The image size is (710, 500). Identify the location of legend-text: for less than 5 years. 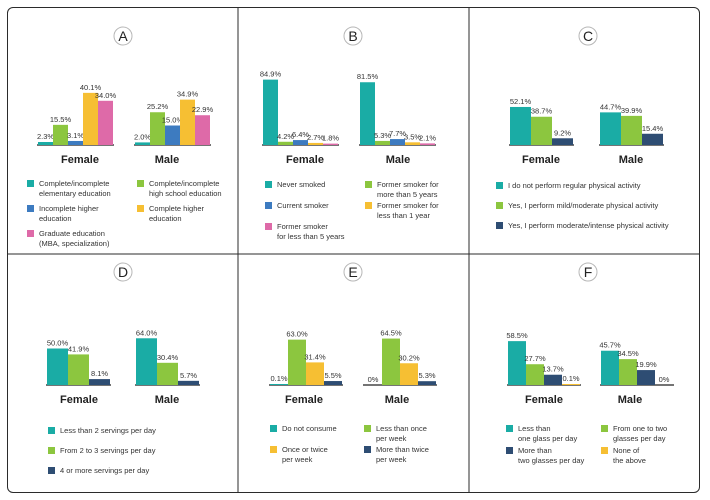
(311, 236).